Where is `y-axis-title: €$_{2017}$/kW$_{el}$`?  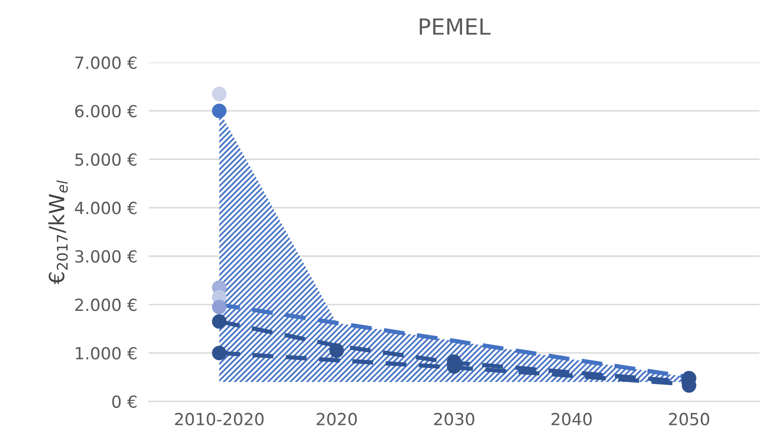 y-axis-title: €$_{2017}$/kW$_{el}$ is located at coordinates (58, 232).